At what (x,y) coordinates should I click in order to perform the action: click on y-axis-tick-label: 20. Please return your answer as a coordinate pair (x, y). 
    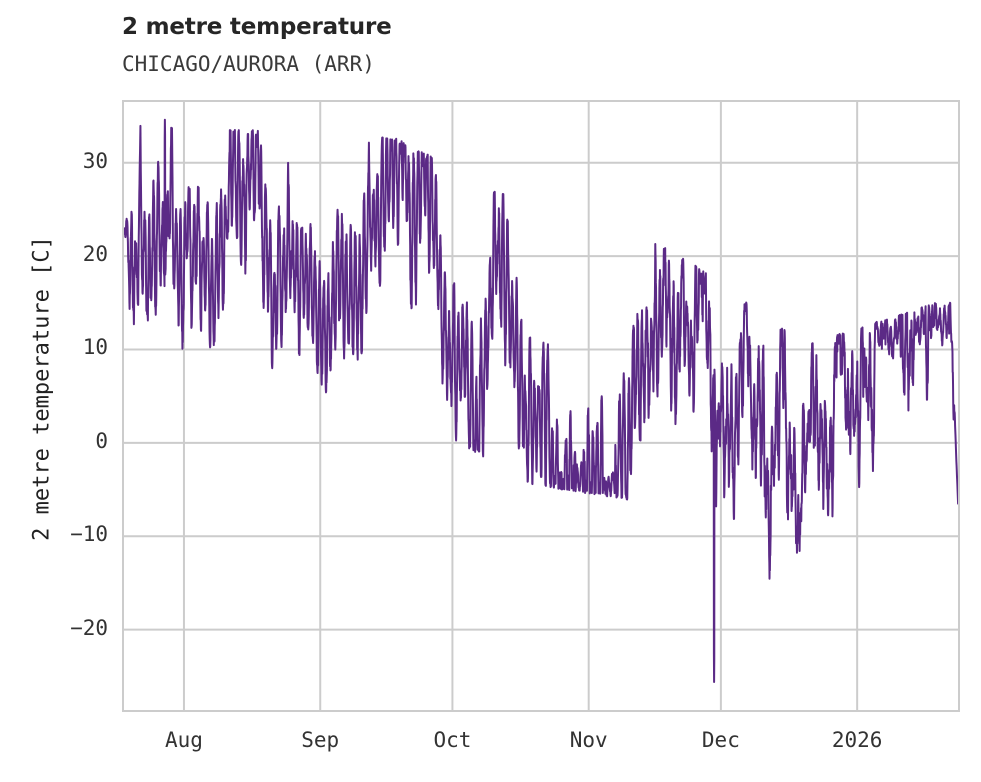
    Looking at the image, I should click on (95, 254).